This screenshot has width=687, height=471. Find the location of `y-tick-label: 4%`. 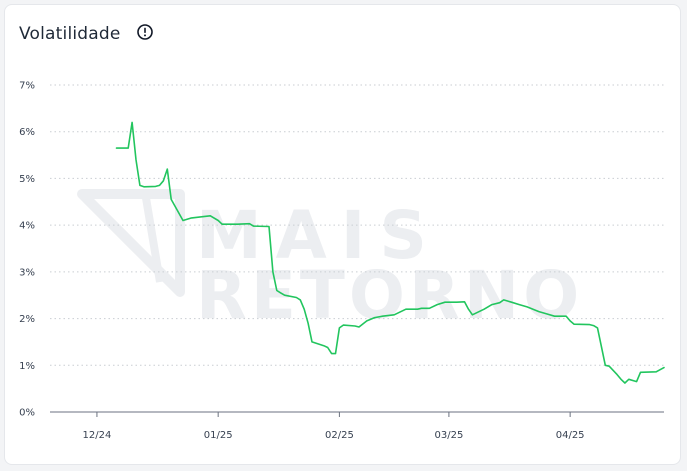

y-tick-label: 4% is located at coordinates (27, 226).